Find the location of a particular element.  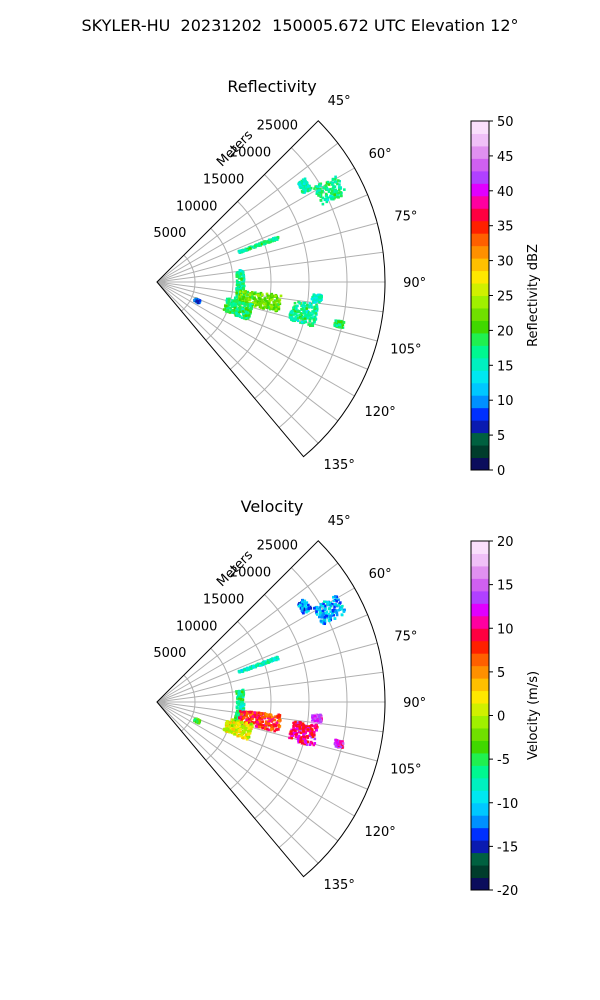

panel-title: Reflectivity is located at coordinates (271, 86).